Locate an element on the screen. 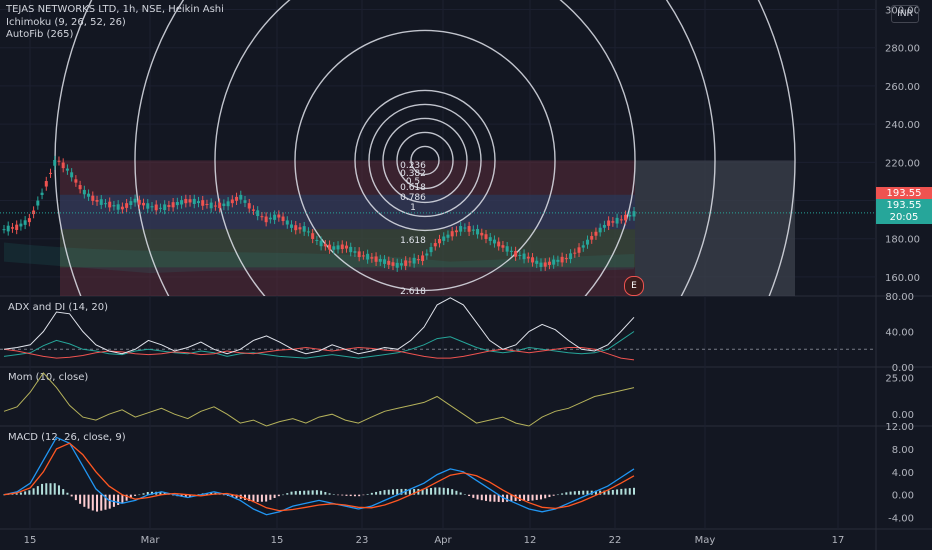 The image size is (932, 550). signal-line is located at coordinates (319, 477).